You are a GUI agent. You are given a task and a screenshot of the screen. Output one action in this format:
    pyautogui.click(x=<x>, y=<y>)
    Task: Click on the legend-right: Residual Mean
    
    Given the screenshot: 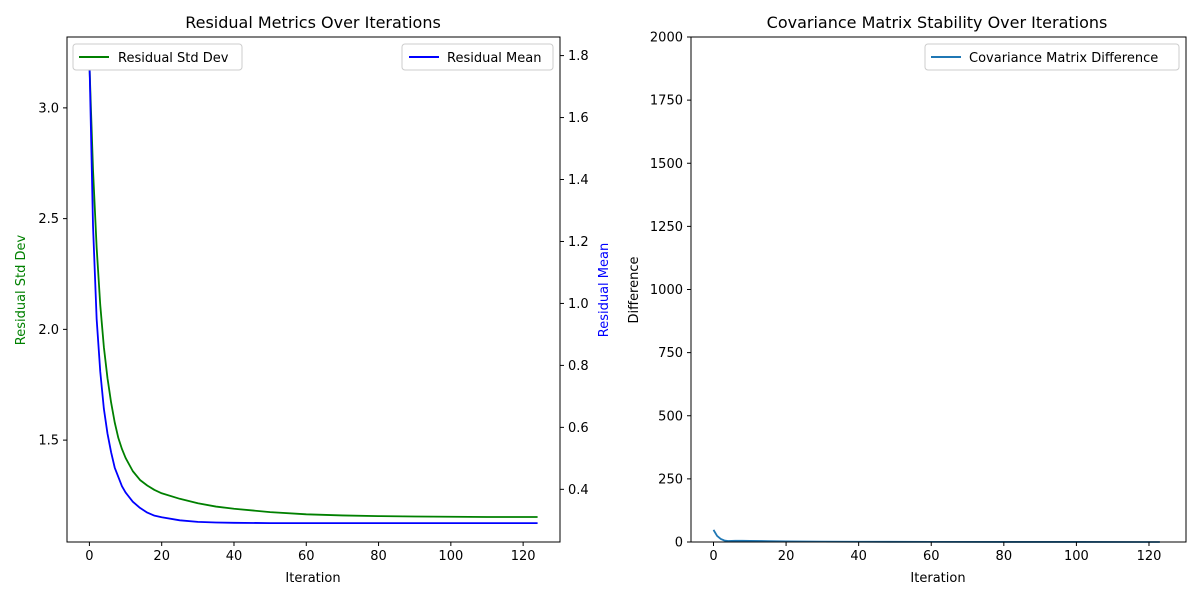 What is the action you would take?
    pyautogui.click(x=477, y=57)
    